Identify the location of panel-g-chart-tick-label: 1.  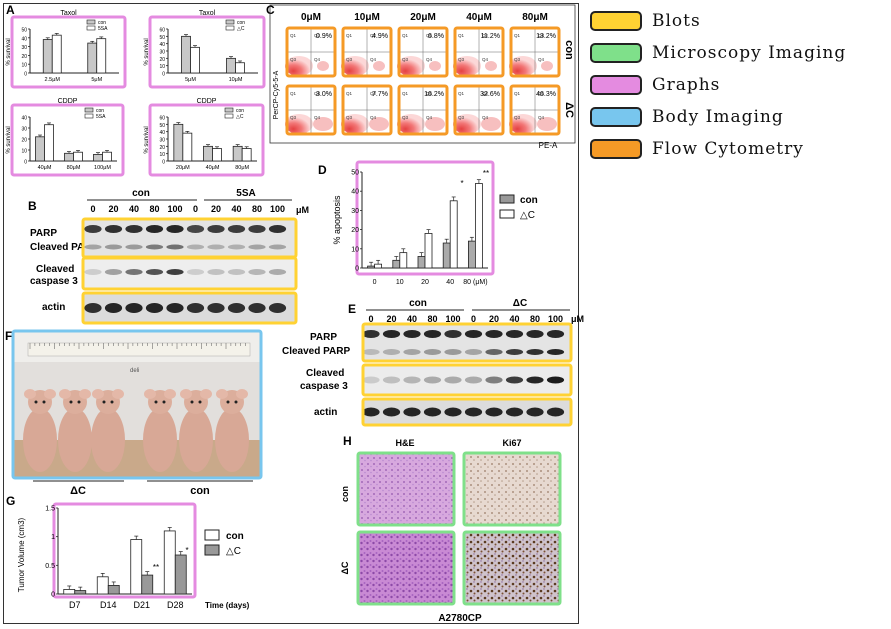
(53, 537).